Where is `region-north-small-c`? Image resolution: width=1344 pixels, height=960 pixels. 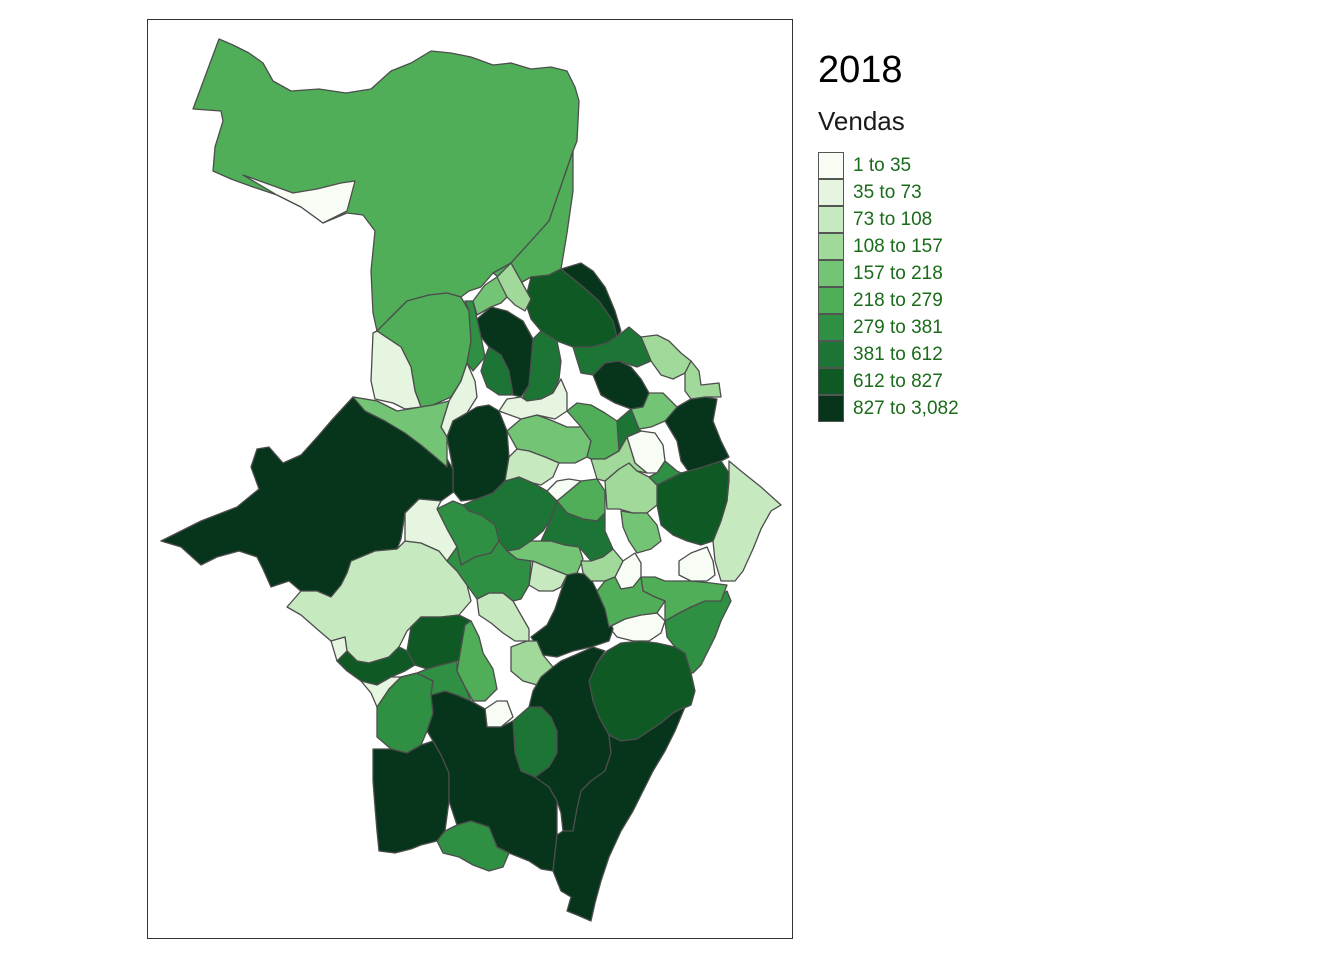
region-north-small-c is located at coordinates (475, 336).